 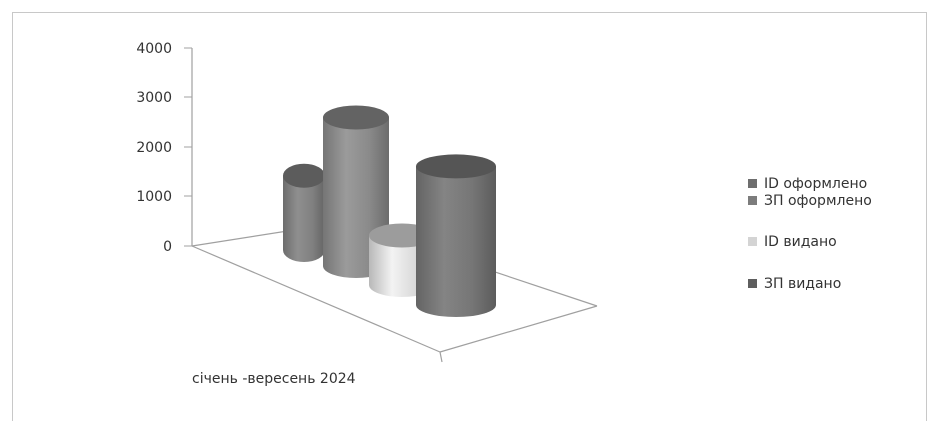 I want to click on floor-left-edge, so click(x=316, y=299).